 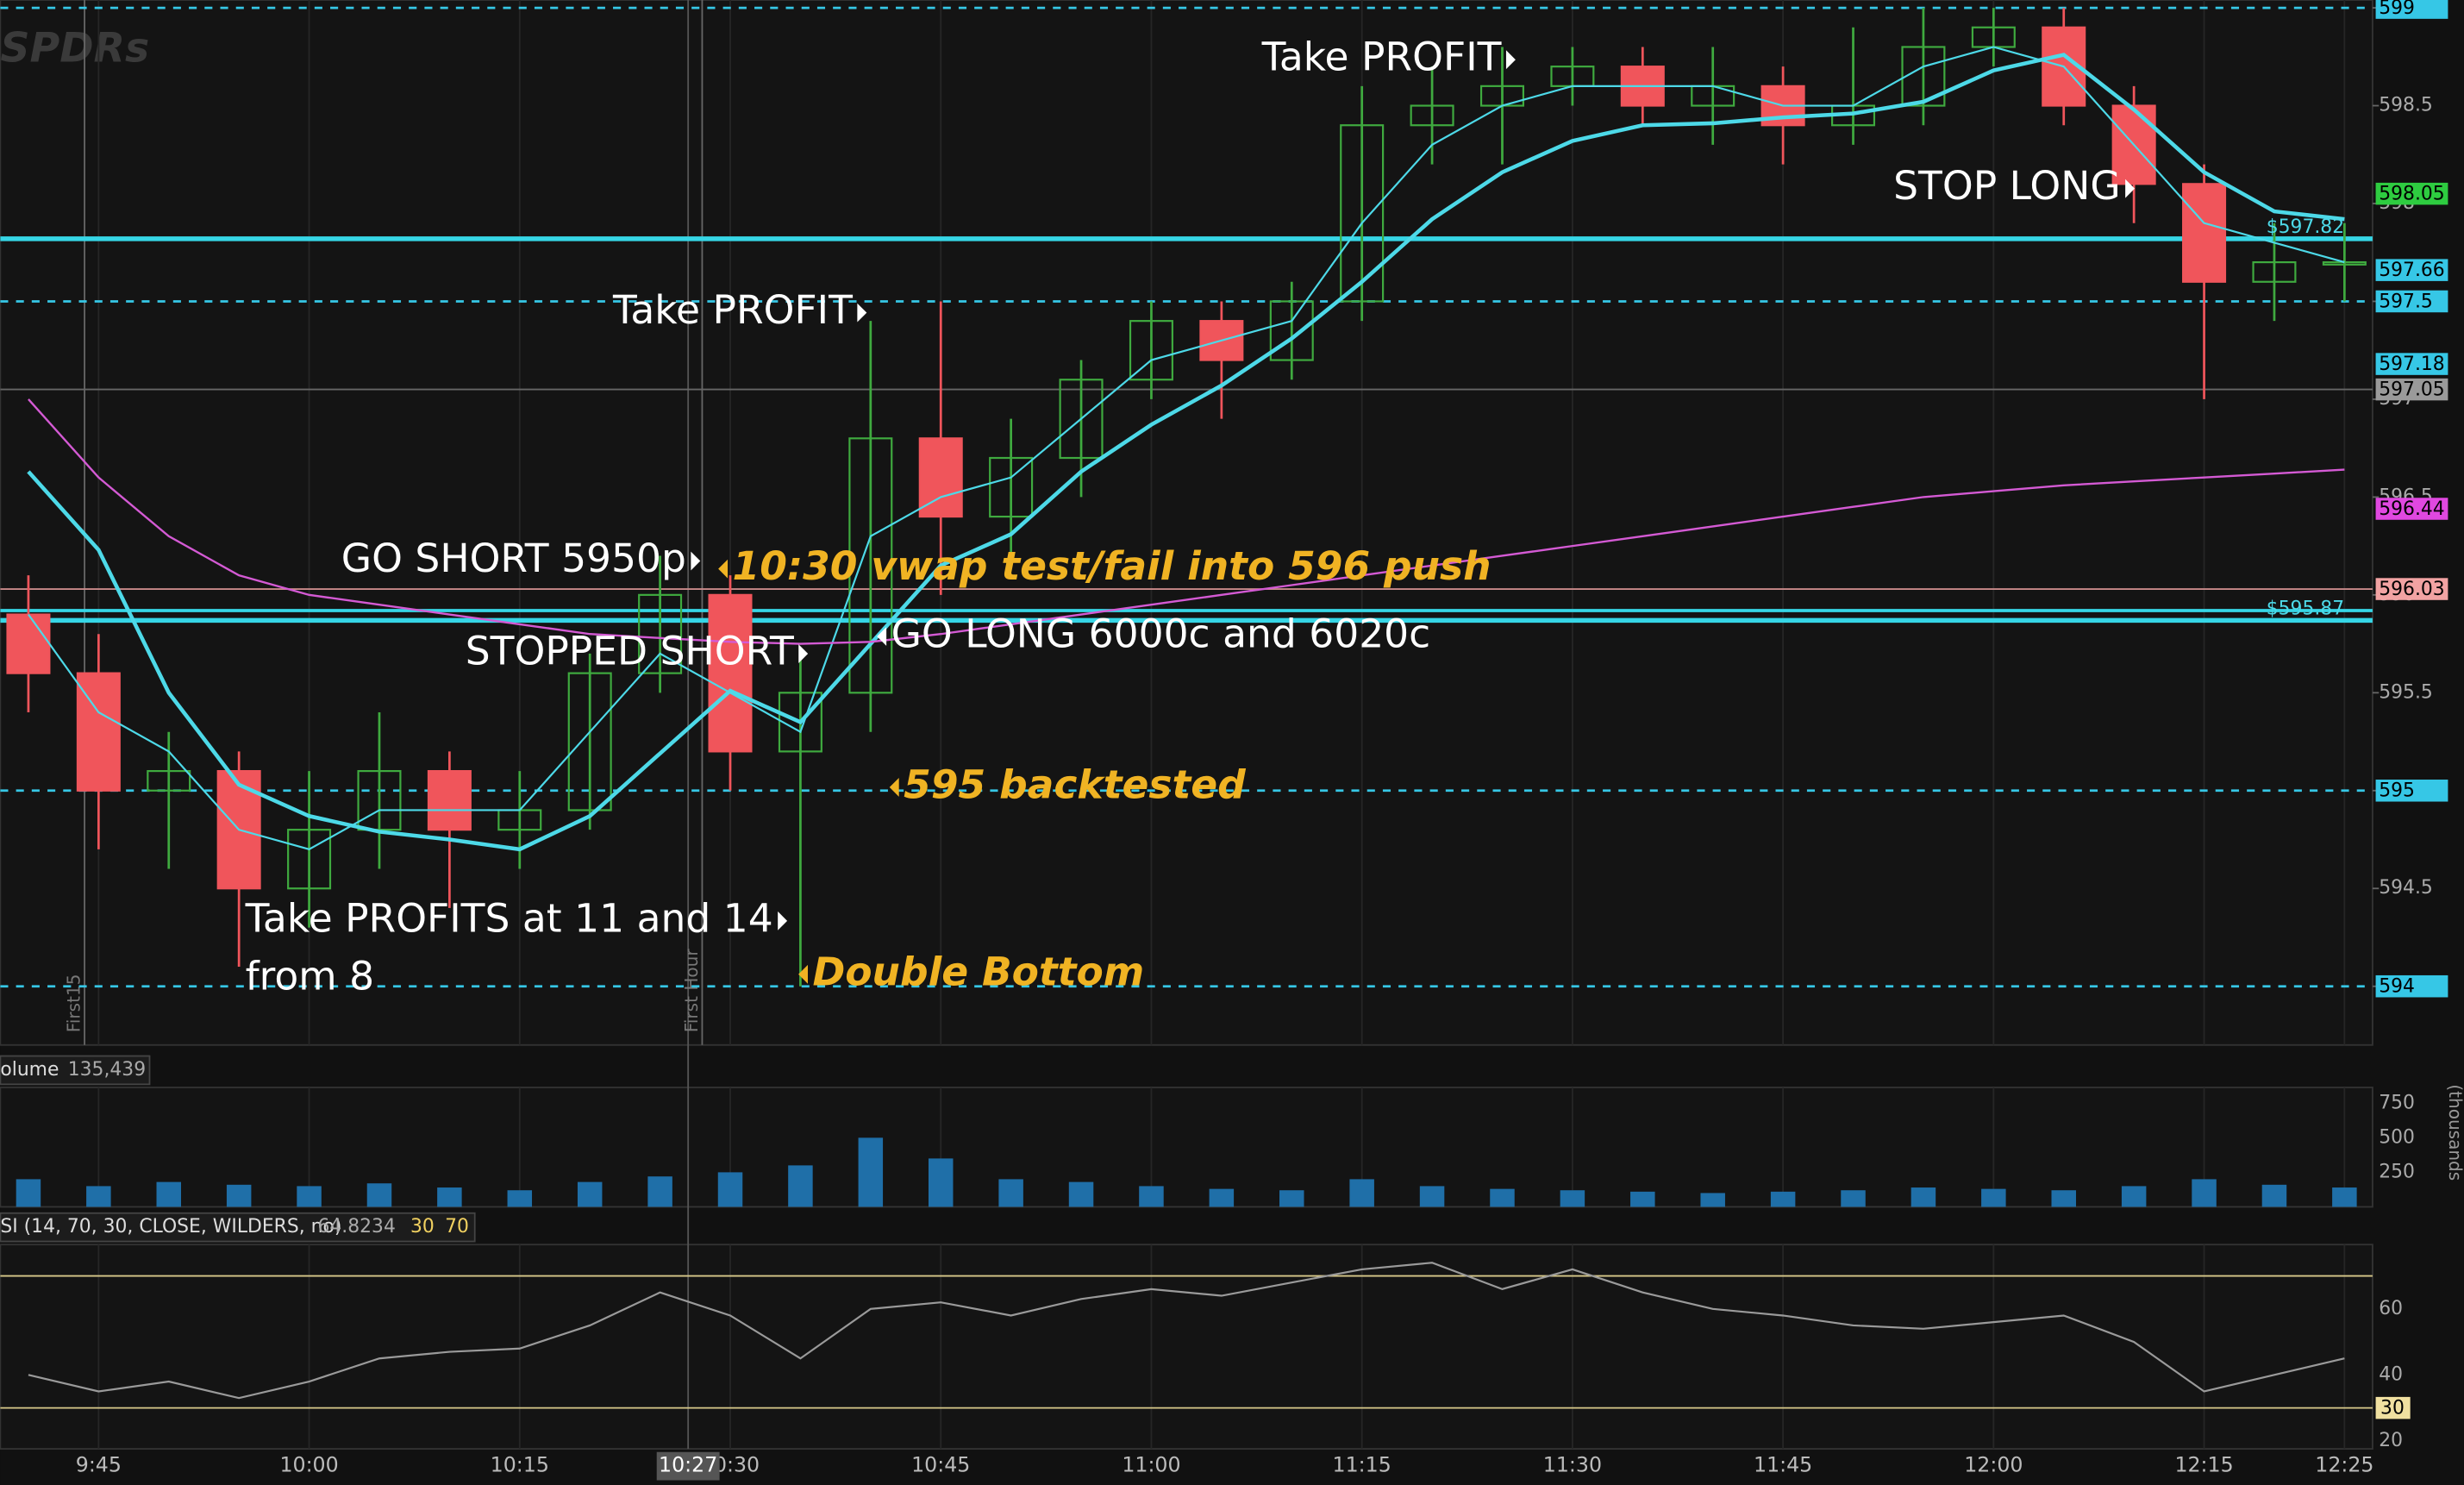 I want to click on x-tick-label: 12:15, so click(x=2203, y=1465).